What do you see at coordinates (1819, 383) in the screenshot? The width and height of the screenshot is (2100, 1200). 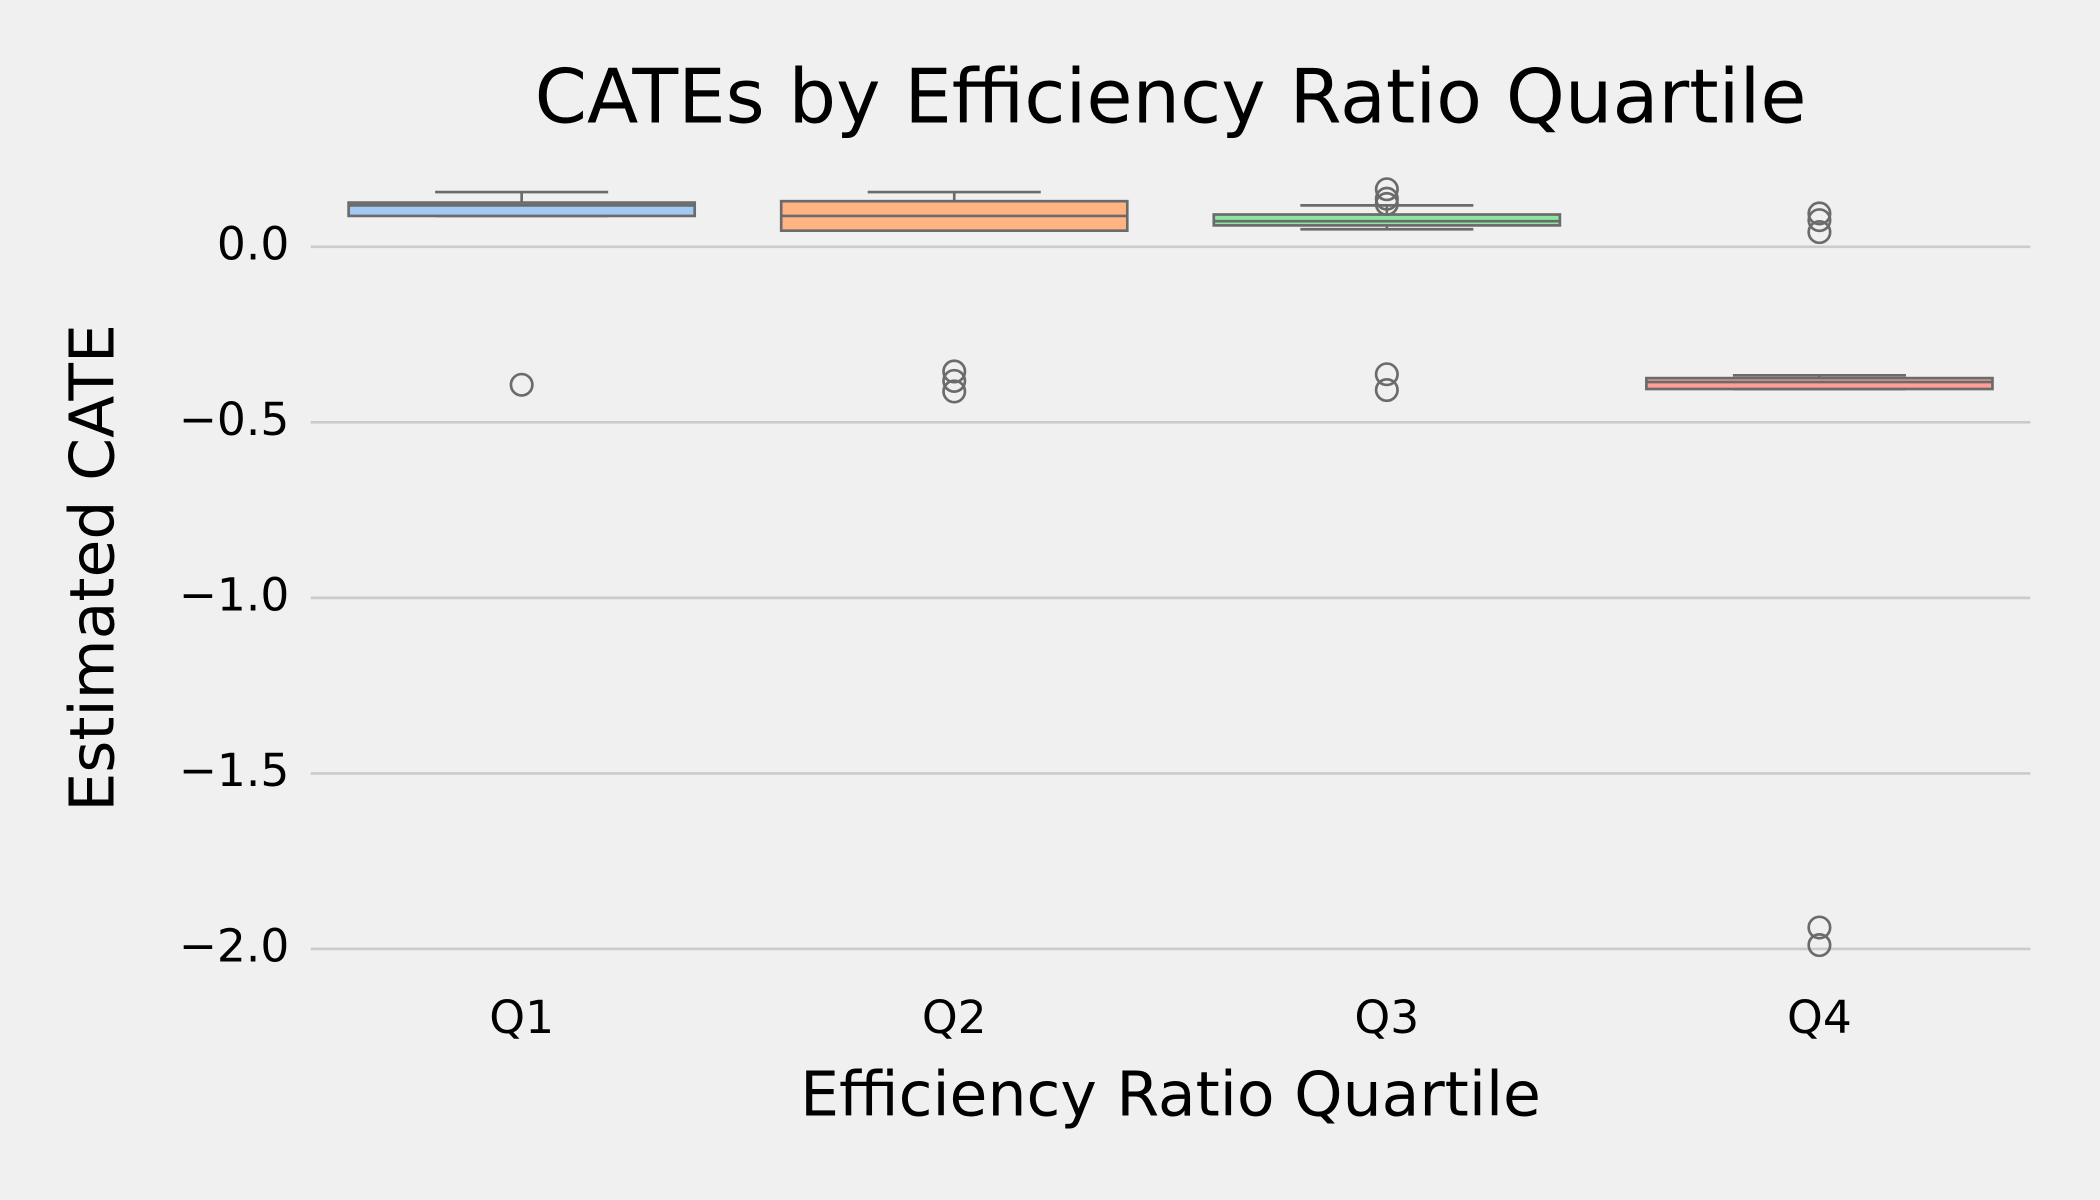 I see `box` at bounding box center [1819, 383].